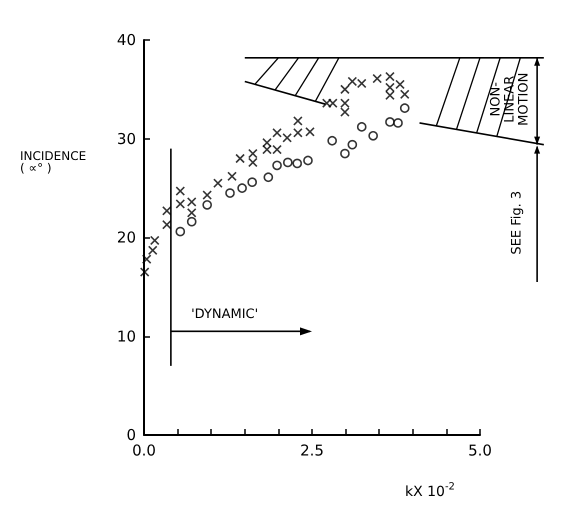 The width and height of the screenshot is (564, 517). I want to click on x-tick-label: 0.0, so click(144, 451).